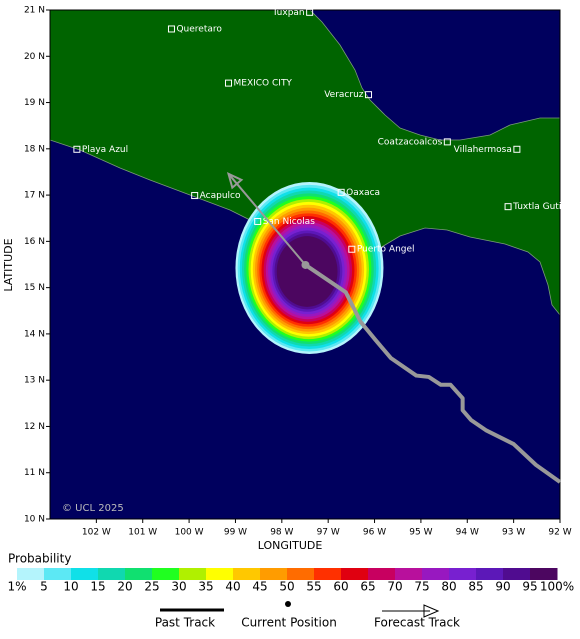  Describe the element at coordinates (235, 533) in the screenshot. I see `x-tick-label: 99 W` at that location.